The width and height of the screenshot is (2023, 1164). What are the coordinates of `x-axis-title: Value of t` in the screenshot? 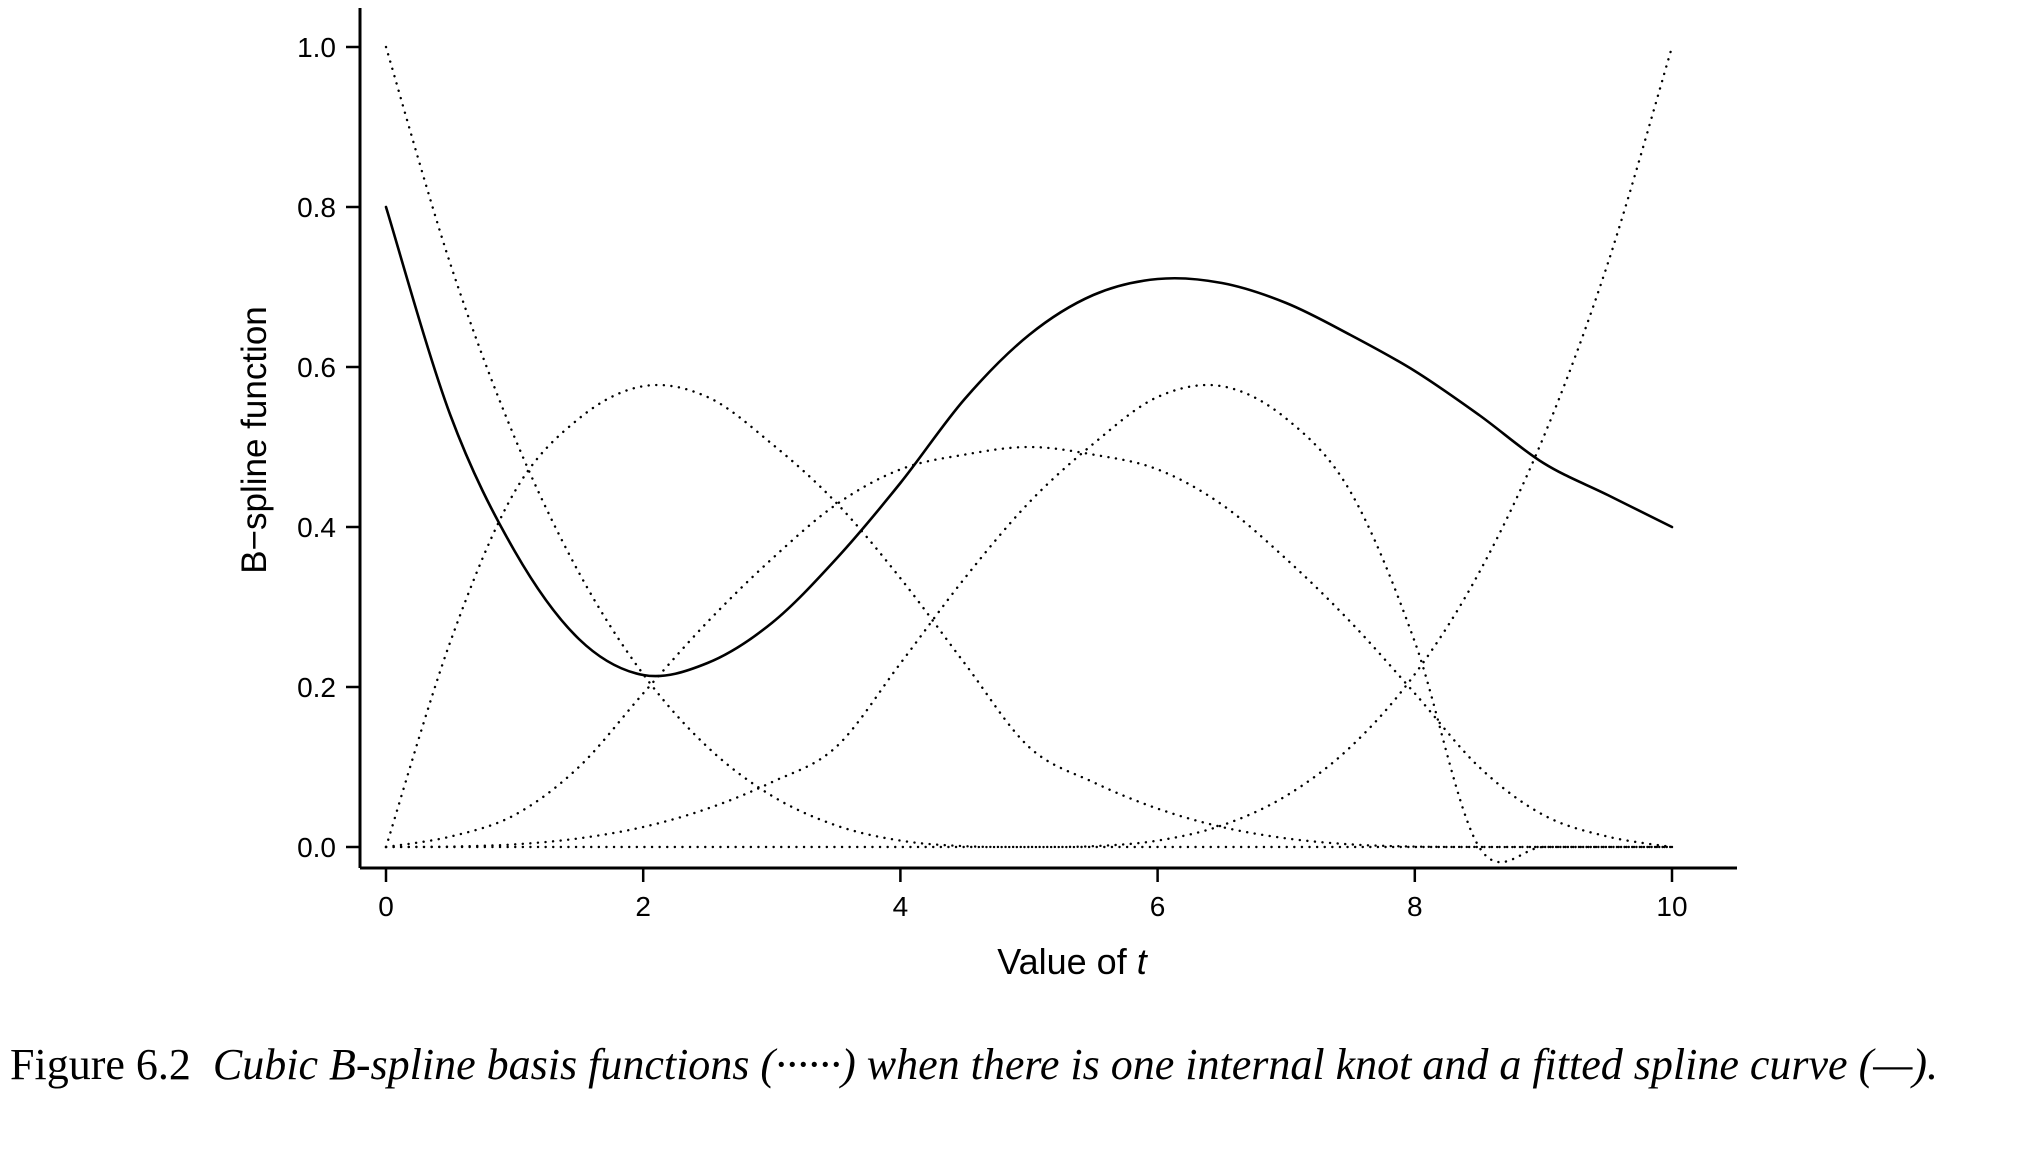 It's located at (1072, 961).